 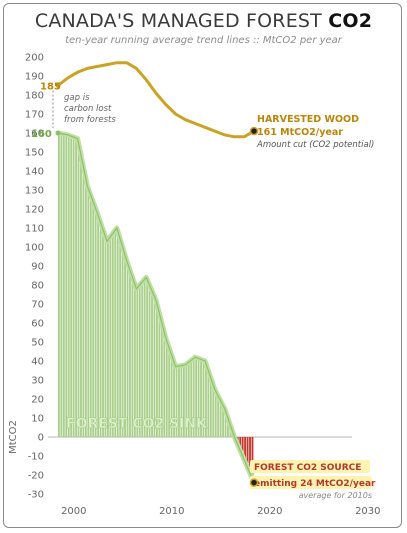 I want to click on y-tick-label: 120, so click(x=34, y=210).